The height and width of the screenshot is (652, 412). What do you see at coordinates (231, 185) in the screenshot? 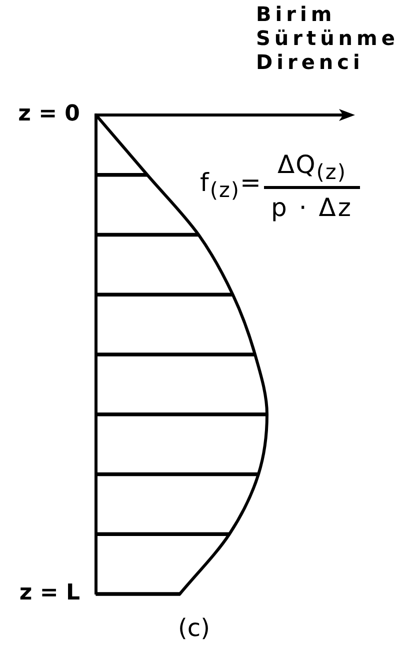
I see `annotation: f$_{(z)}$=` at bounding box center [231, 185].